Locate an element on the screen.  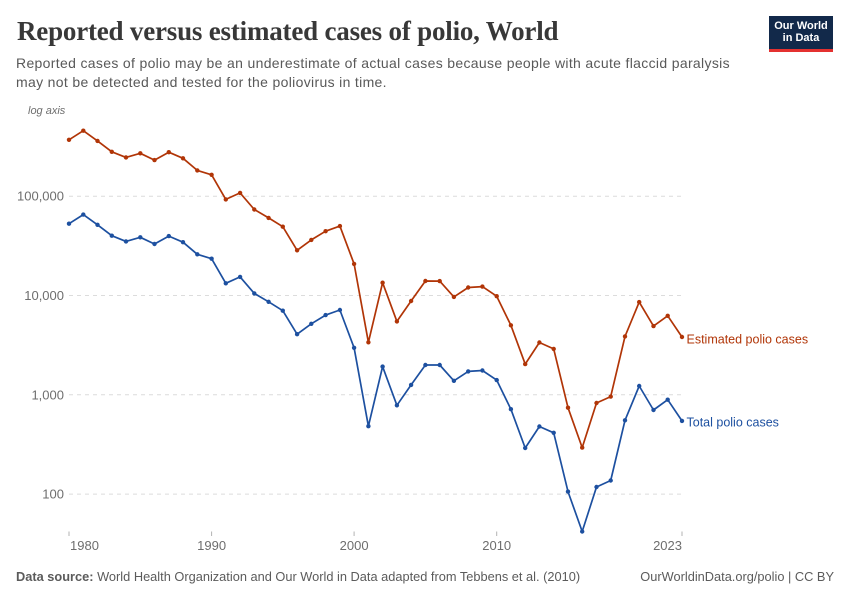
svg-text: 100,000 is located at coordinates (40, 196).